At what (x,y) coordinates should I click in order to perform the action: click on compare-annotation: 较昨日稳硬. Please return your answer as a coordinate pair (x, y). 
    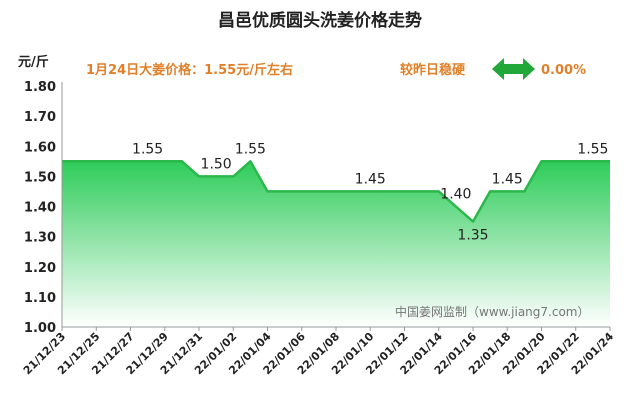
    Looking at the image, I should click on (433, 70).